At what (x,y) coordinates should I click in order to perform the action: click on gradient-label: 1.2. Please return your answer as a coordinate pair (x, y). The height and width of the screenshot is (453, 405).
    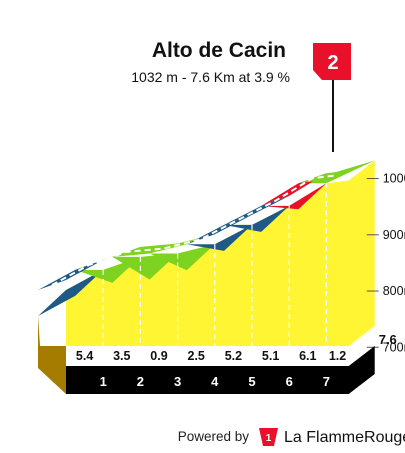
    Looking at the image, I should click on (337, 356).